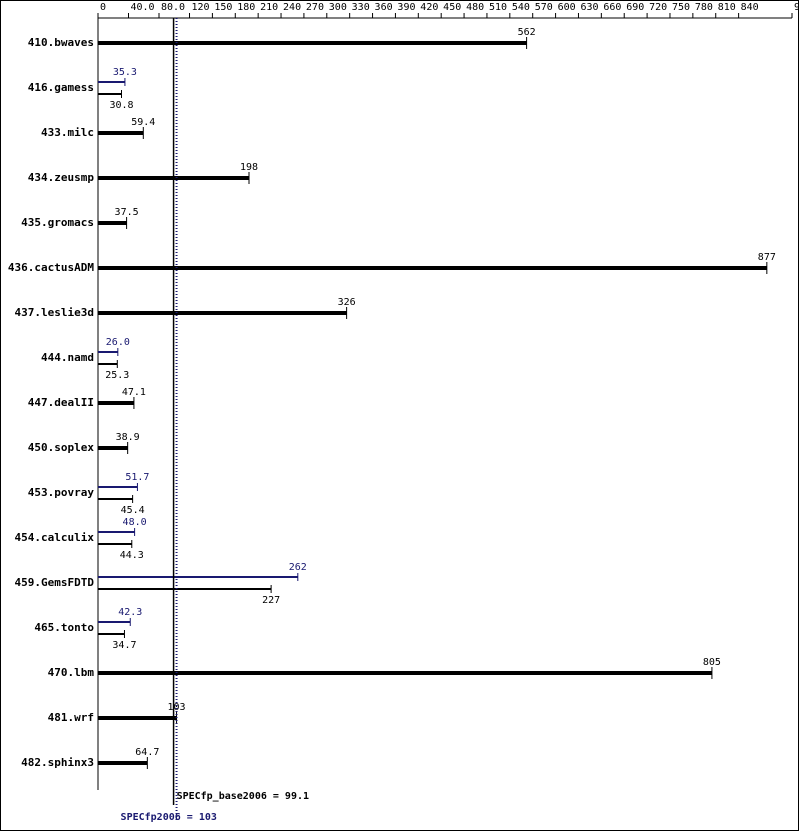  Describe the element at coordinates (133, 510) in the screenshot. I see `base-value-label: 45.4` at that location.